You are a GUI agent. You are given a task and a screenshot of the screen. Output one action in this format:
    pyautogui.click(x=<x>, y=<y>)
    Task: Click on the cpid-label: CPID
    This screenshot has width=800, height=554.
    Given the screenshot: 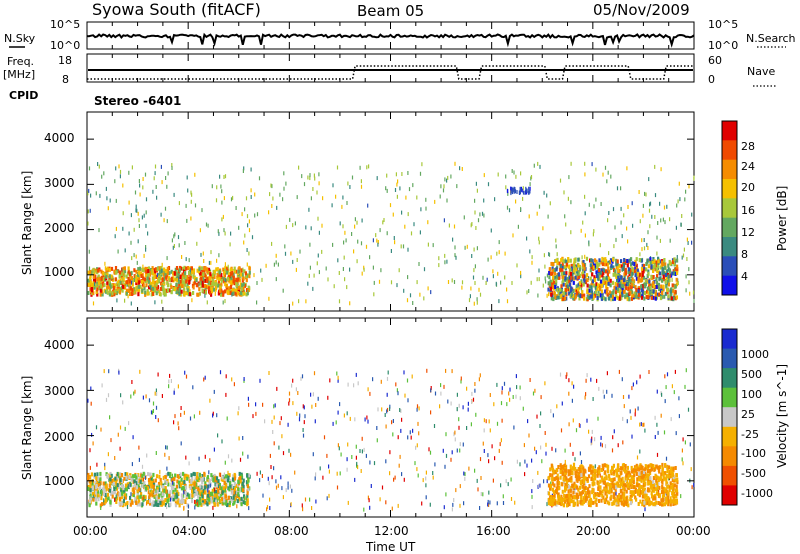 What is the action you would take?
    pyautogui.click(x=23, y=95)
    